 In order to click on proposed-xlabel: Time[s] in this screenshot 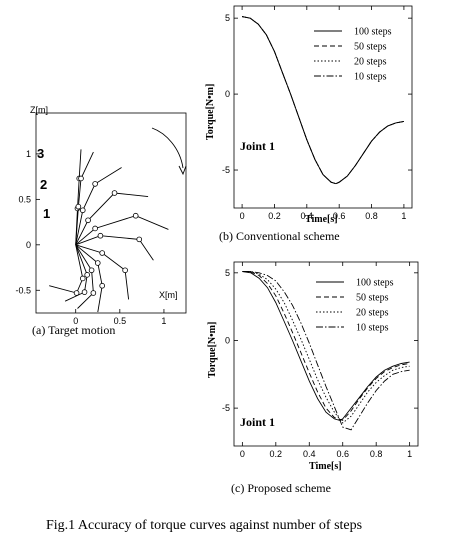, I will do `click(325, 466)`.